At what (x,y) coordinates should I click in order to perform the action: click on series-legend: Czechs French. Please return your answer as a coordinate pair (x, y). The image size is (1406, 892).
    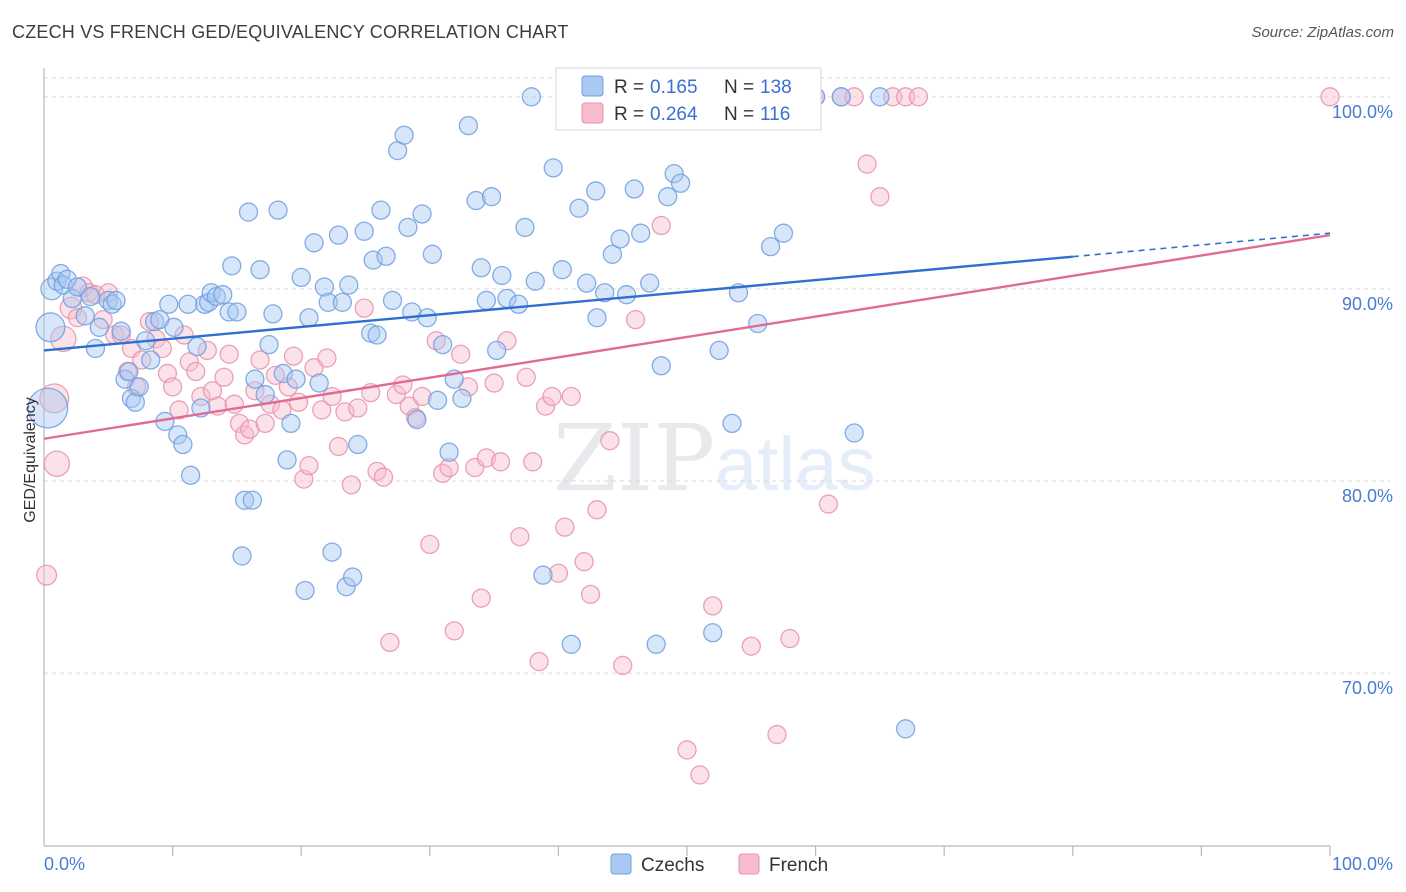
    Looking at the image, I should click on (719, 864).